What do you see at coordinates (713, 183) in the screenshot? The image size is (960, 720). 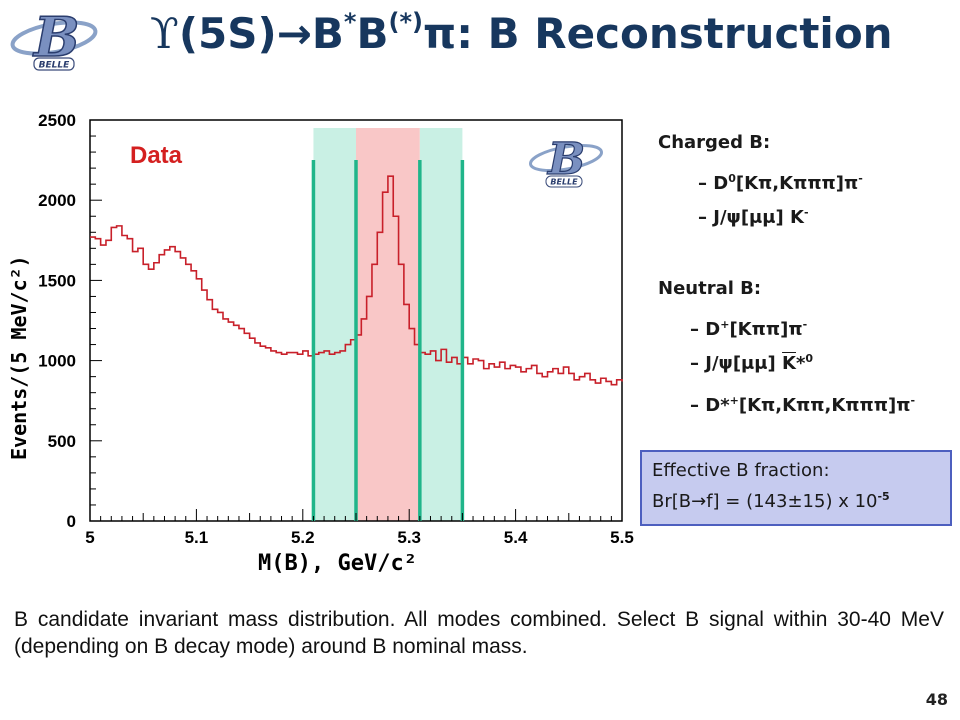 I see `charged-mode-1-pre: – D` at bounding box center [713, 183].